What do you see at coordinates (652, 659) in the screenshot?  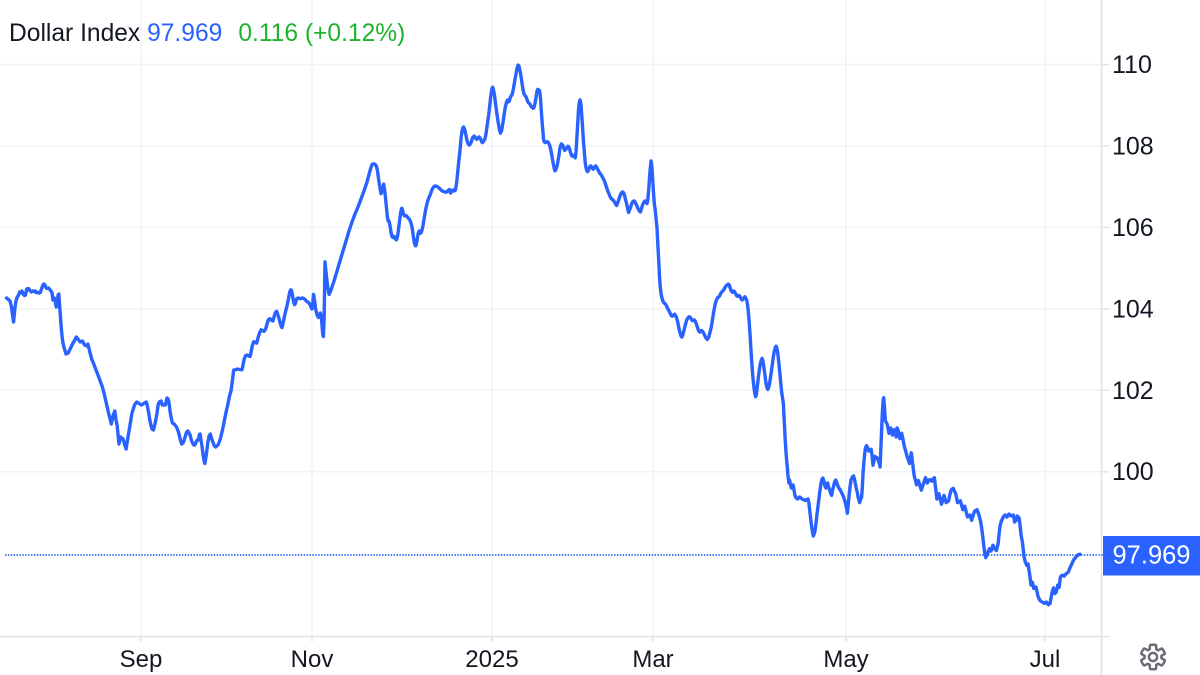 I see `svg-text: Mar` at bounding box center [652, 659].